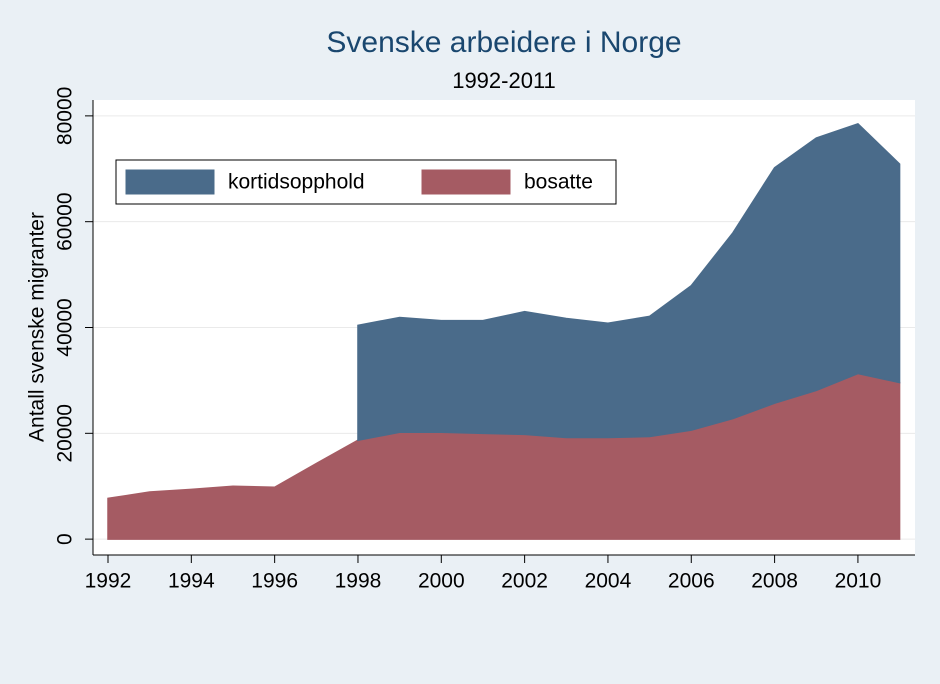  I want to click on x-tick-label: 1994, so click(191, 581).